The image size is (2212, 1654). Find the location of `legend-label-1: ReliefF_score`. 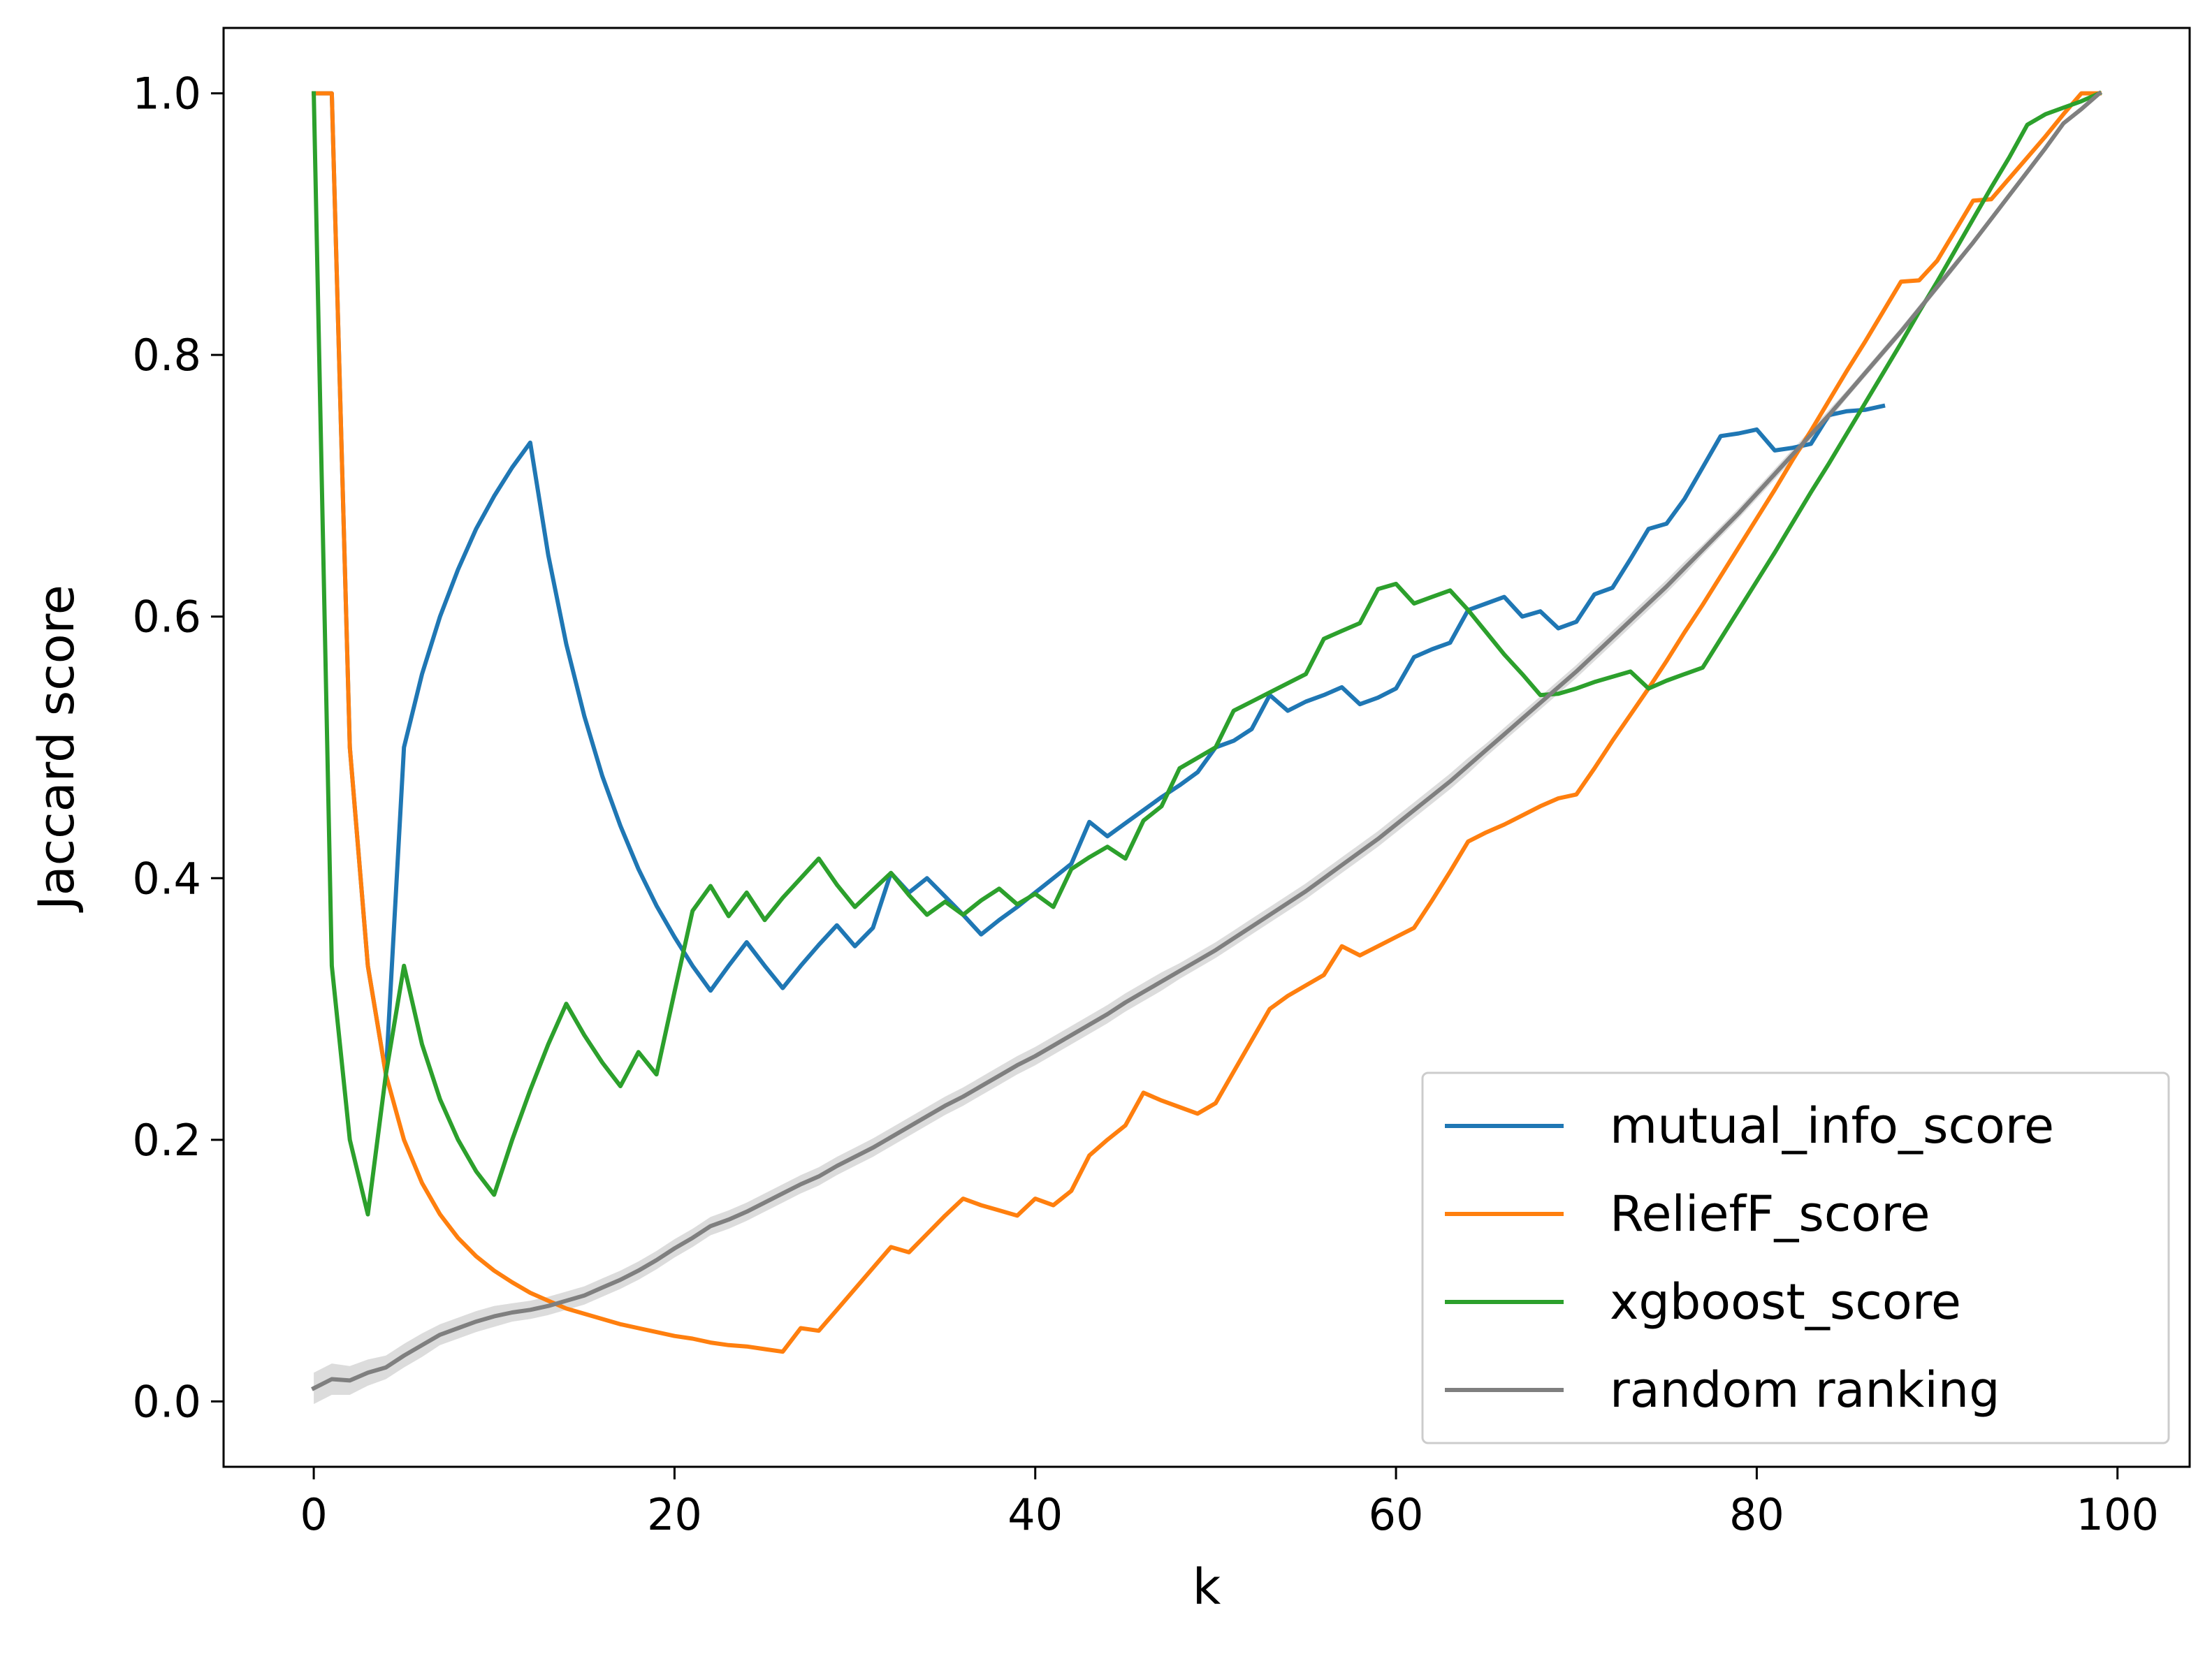

legend-label-1: ReliefF_score is located at coordinates (1770, 1214).